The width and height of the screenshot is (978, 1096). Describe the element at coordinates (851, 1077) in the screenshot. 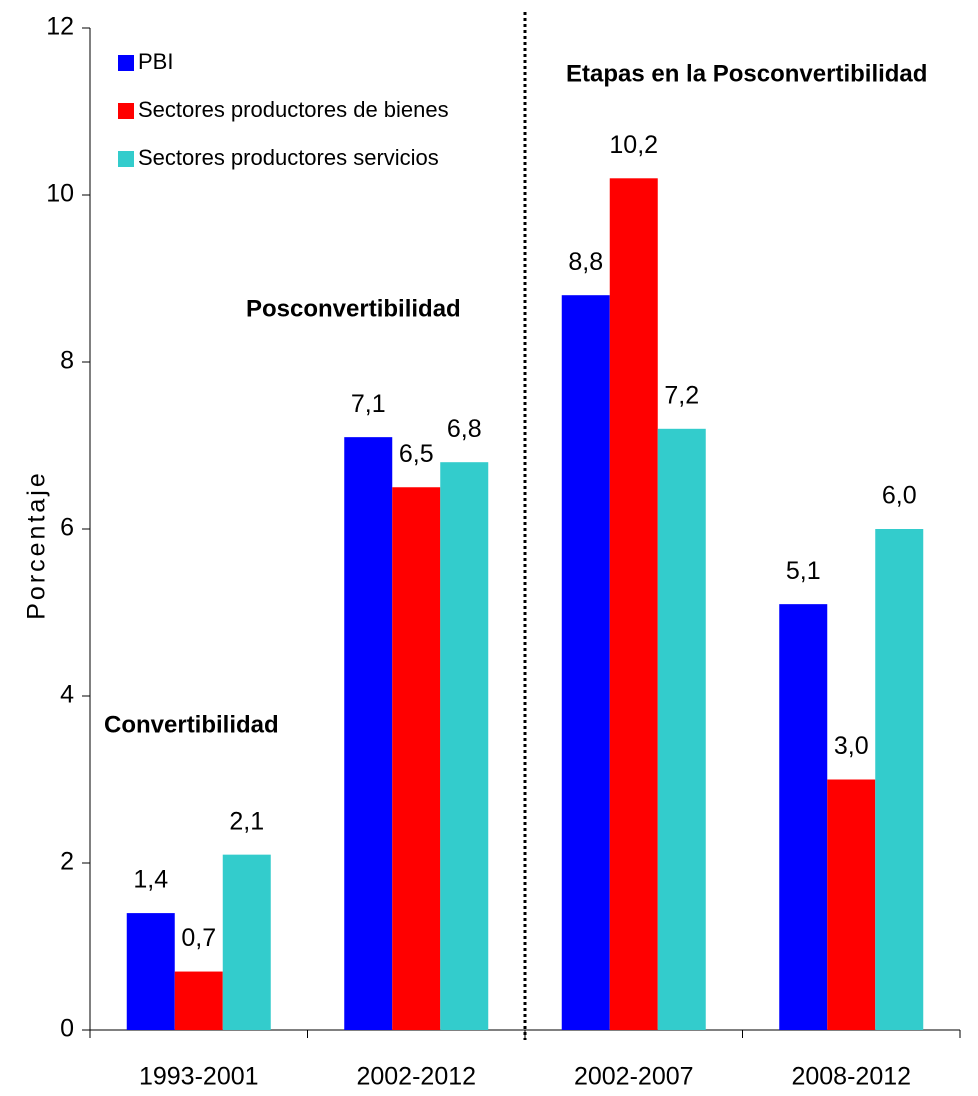

I see `x-tick-label: 2008-2012` at that location.